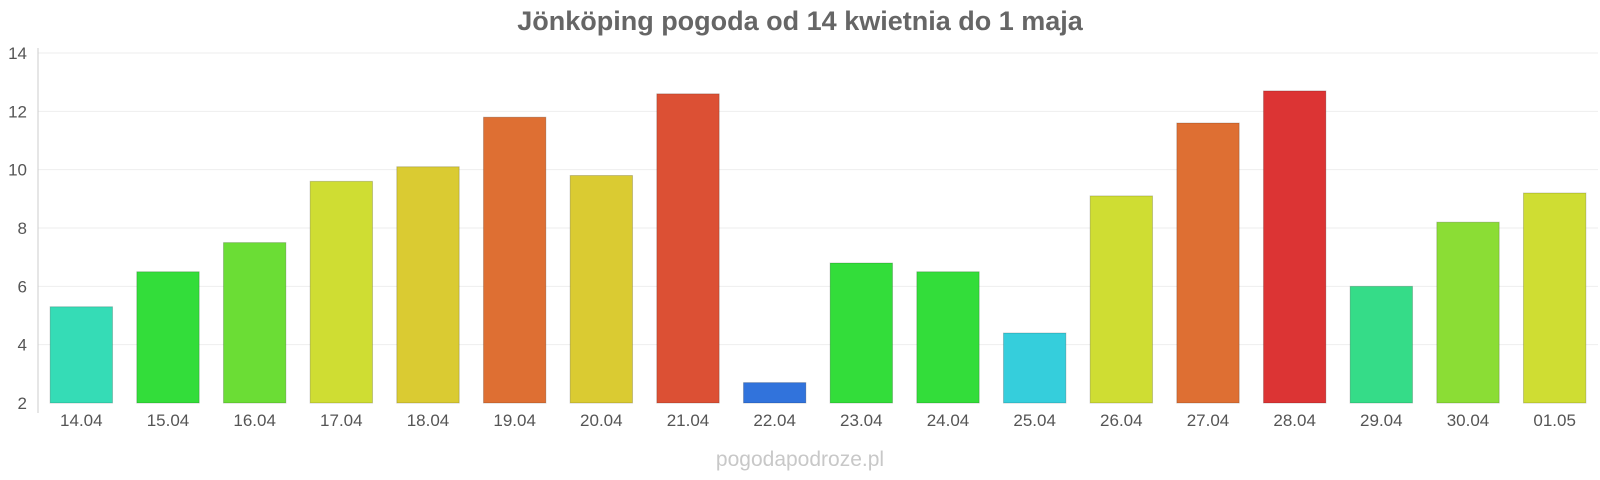  I want to click on x-tick-label: 20.04, so click(601, 420).